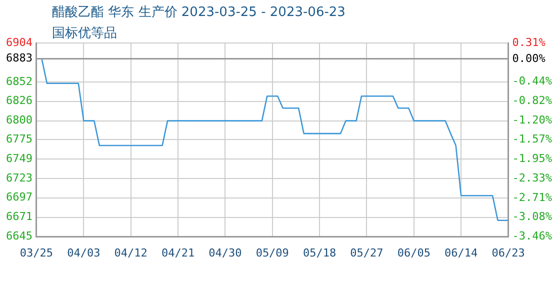 This screenshot has height=300, width=560. What do you see at coordinates (199, 12) in the screenshot?
I see `chart-title: 醋酸乙酯 华东 生产价 2023-03-25 - 2023-06-23` at bounding box center [199, 12].